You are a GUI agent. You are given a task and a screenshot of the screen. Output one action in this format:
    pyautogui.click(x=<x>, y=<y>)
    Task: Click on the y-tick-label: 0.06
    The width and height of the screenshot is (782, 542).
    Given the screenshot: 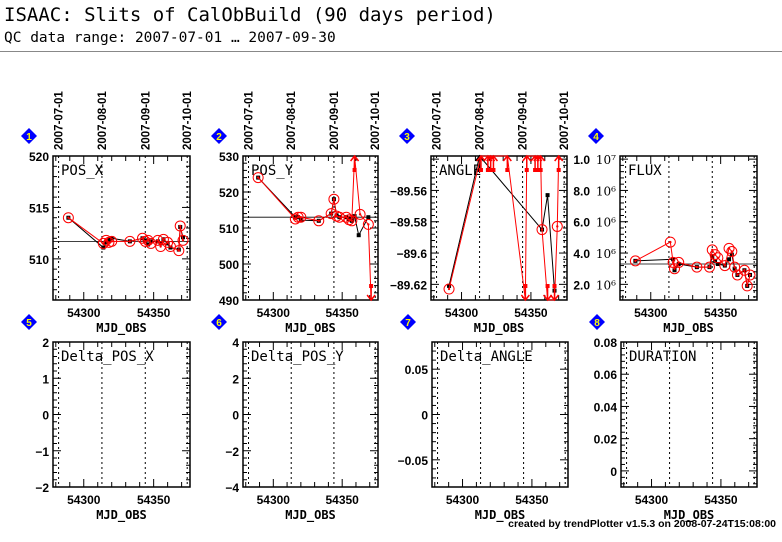 What is the action you would take?
    pyautogui.click(x=606, y=375)
    